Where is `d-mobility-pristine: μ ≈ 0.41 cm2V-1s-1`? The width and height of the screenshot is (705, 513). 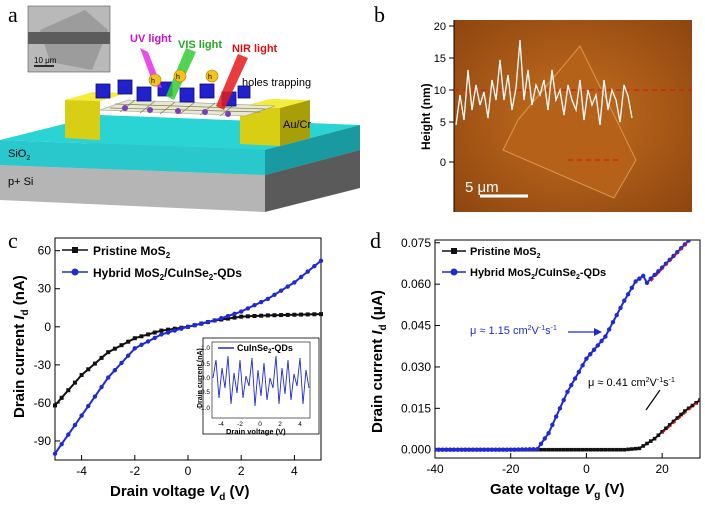 d-mobility-pristine: μ ≈ 0.41 cm2V-1s-1 is located at coordinates (631, 383).